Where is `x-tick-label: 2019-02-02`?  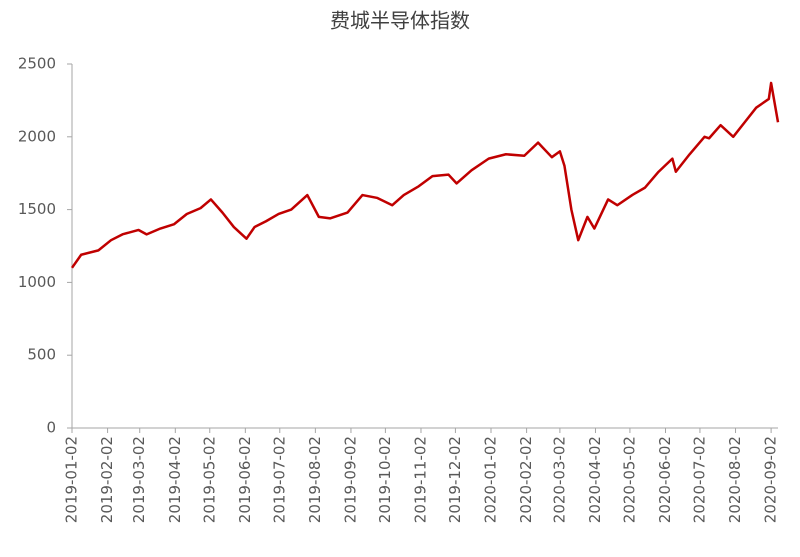
x-tick-label: 2019-02-02 is located at coordinates (107, 479).